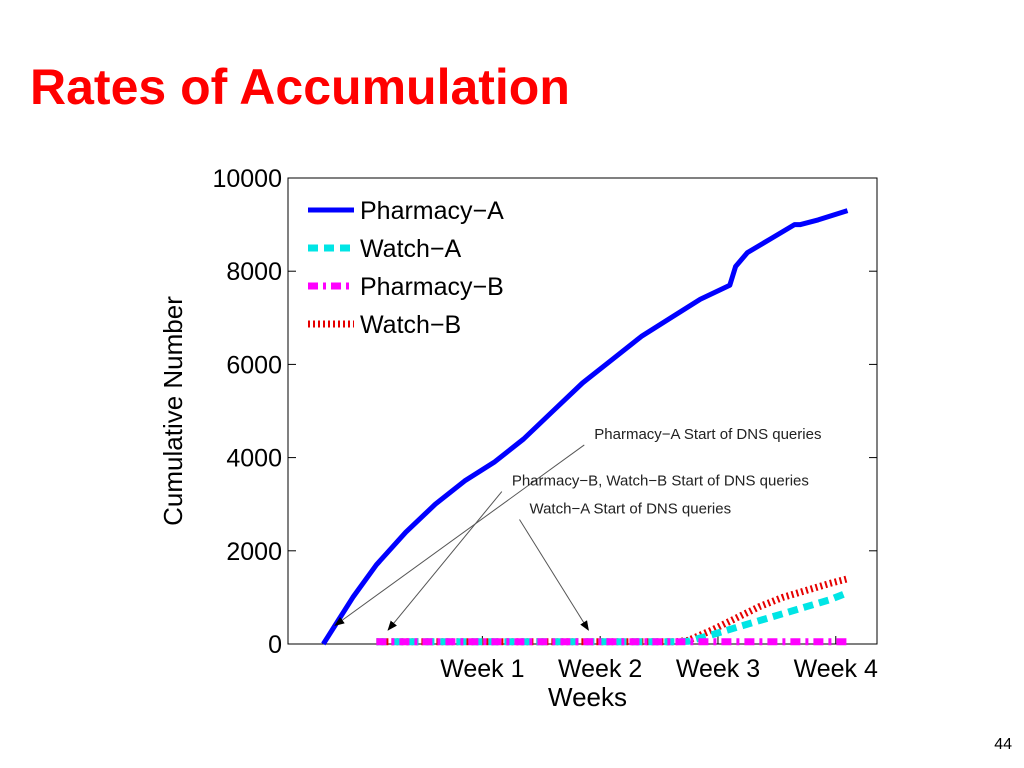 This screenshot has width=1024, height=768. I want to click on annotation-label: Watch−A Start of DNS queries, so click(630, 509).